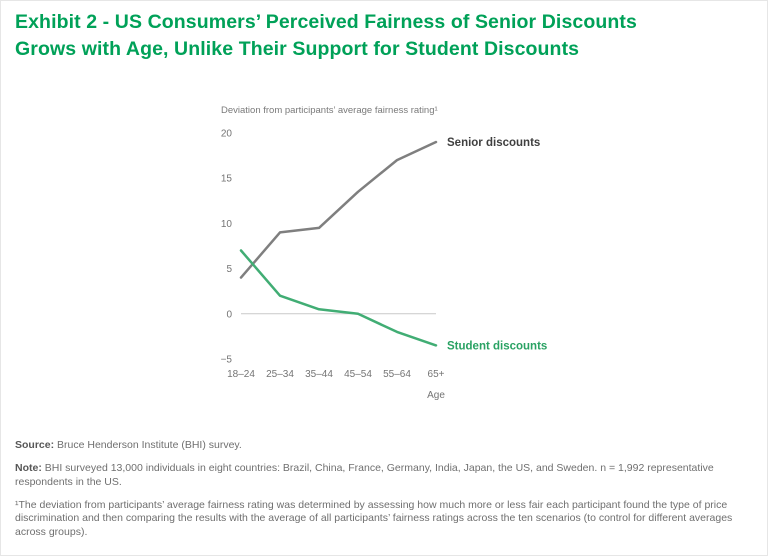 The width and height of the screenshot is (768, 556). What do you see at coordinates (338, 209) in the screenshot?
I see `senior-discounts-line` at bounding box center [338, 209].